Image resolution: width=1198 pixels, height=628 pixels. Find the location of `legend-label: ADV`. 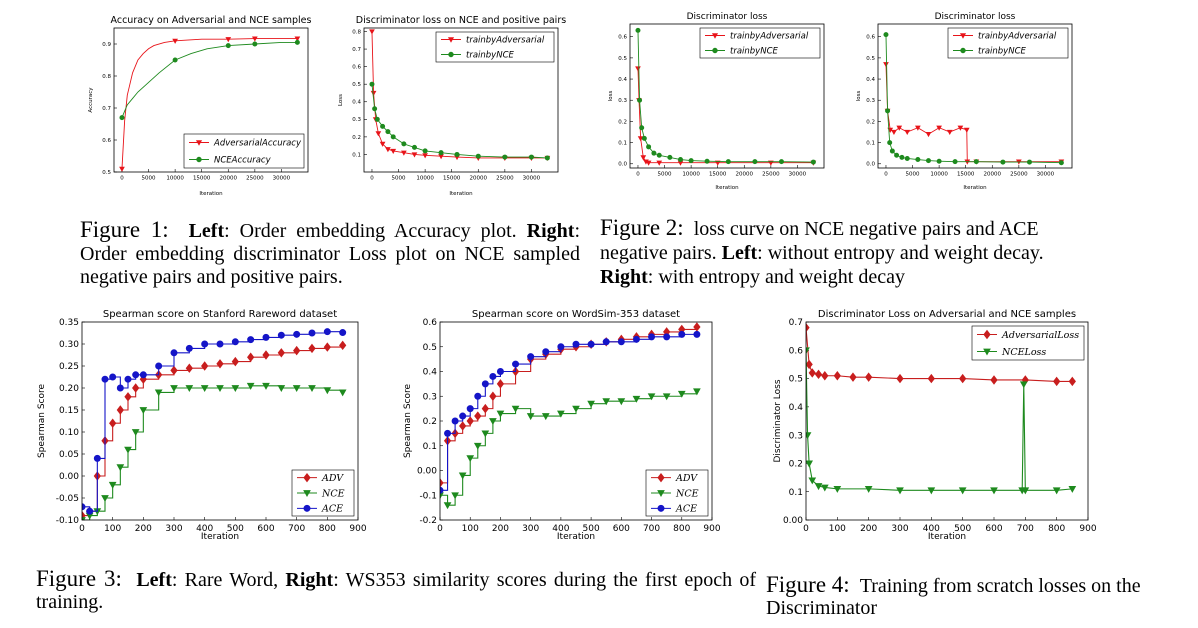

legend-label: ADV is located at coordinates (332, 478).